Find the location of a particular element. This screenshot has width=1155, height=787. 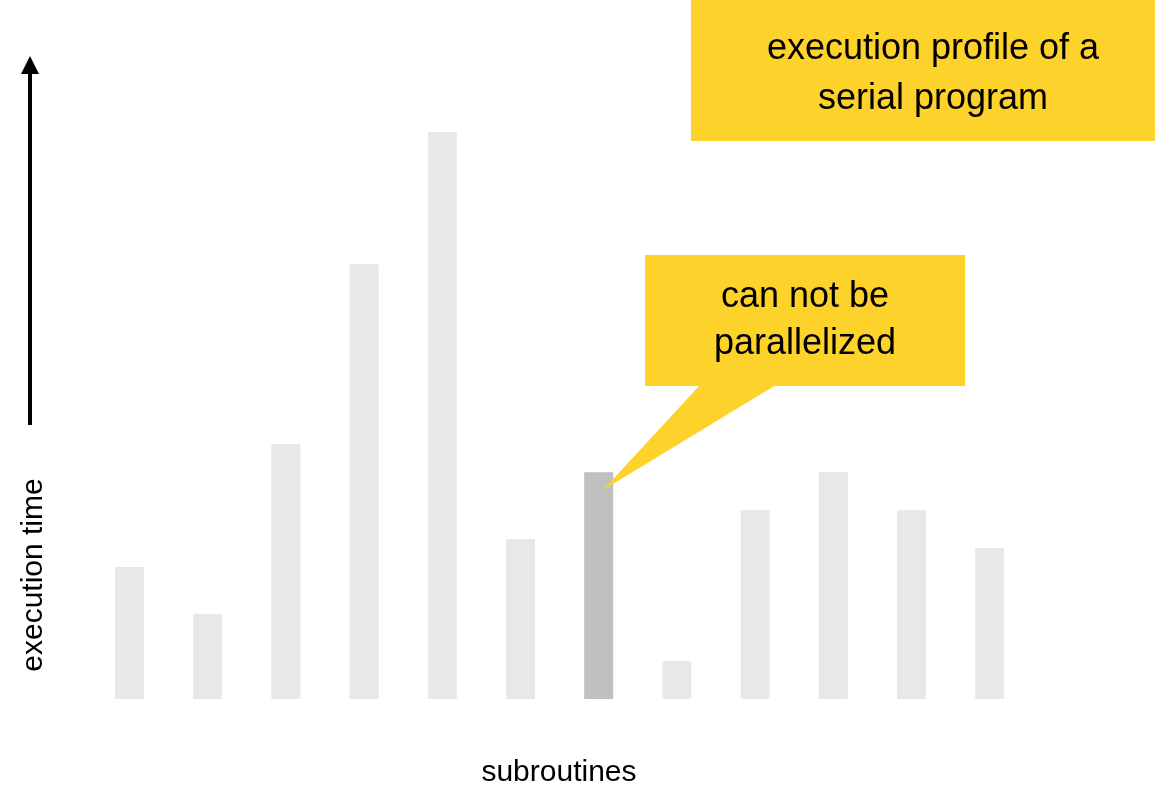

x-axis-title: subroutines is located at coordinates (559, 770).